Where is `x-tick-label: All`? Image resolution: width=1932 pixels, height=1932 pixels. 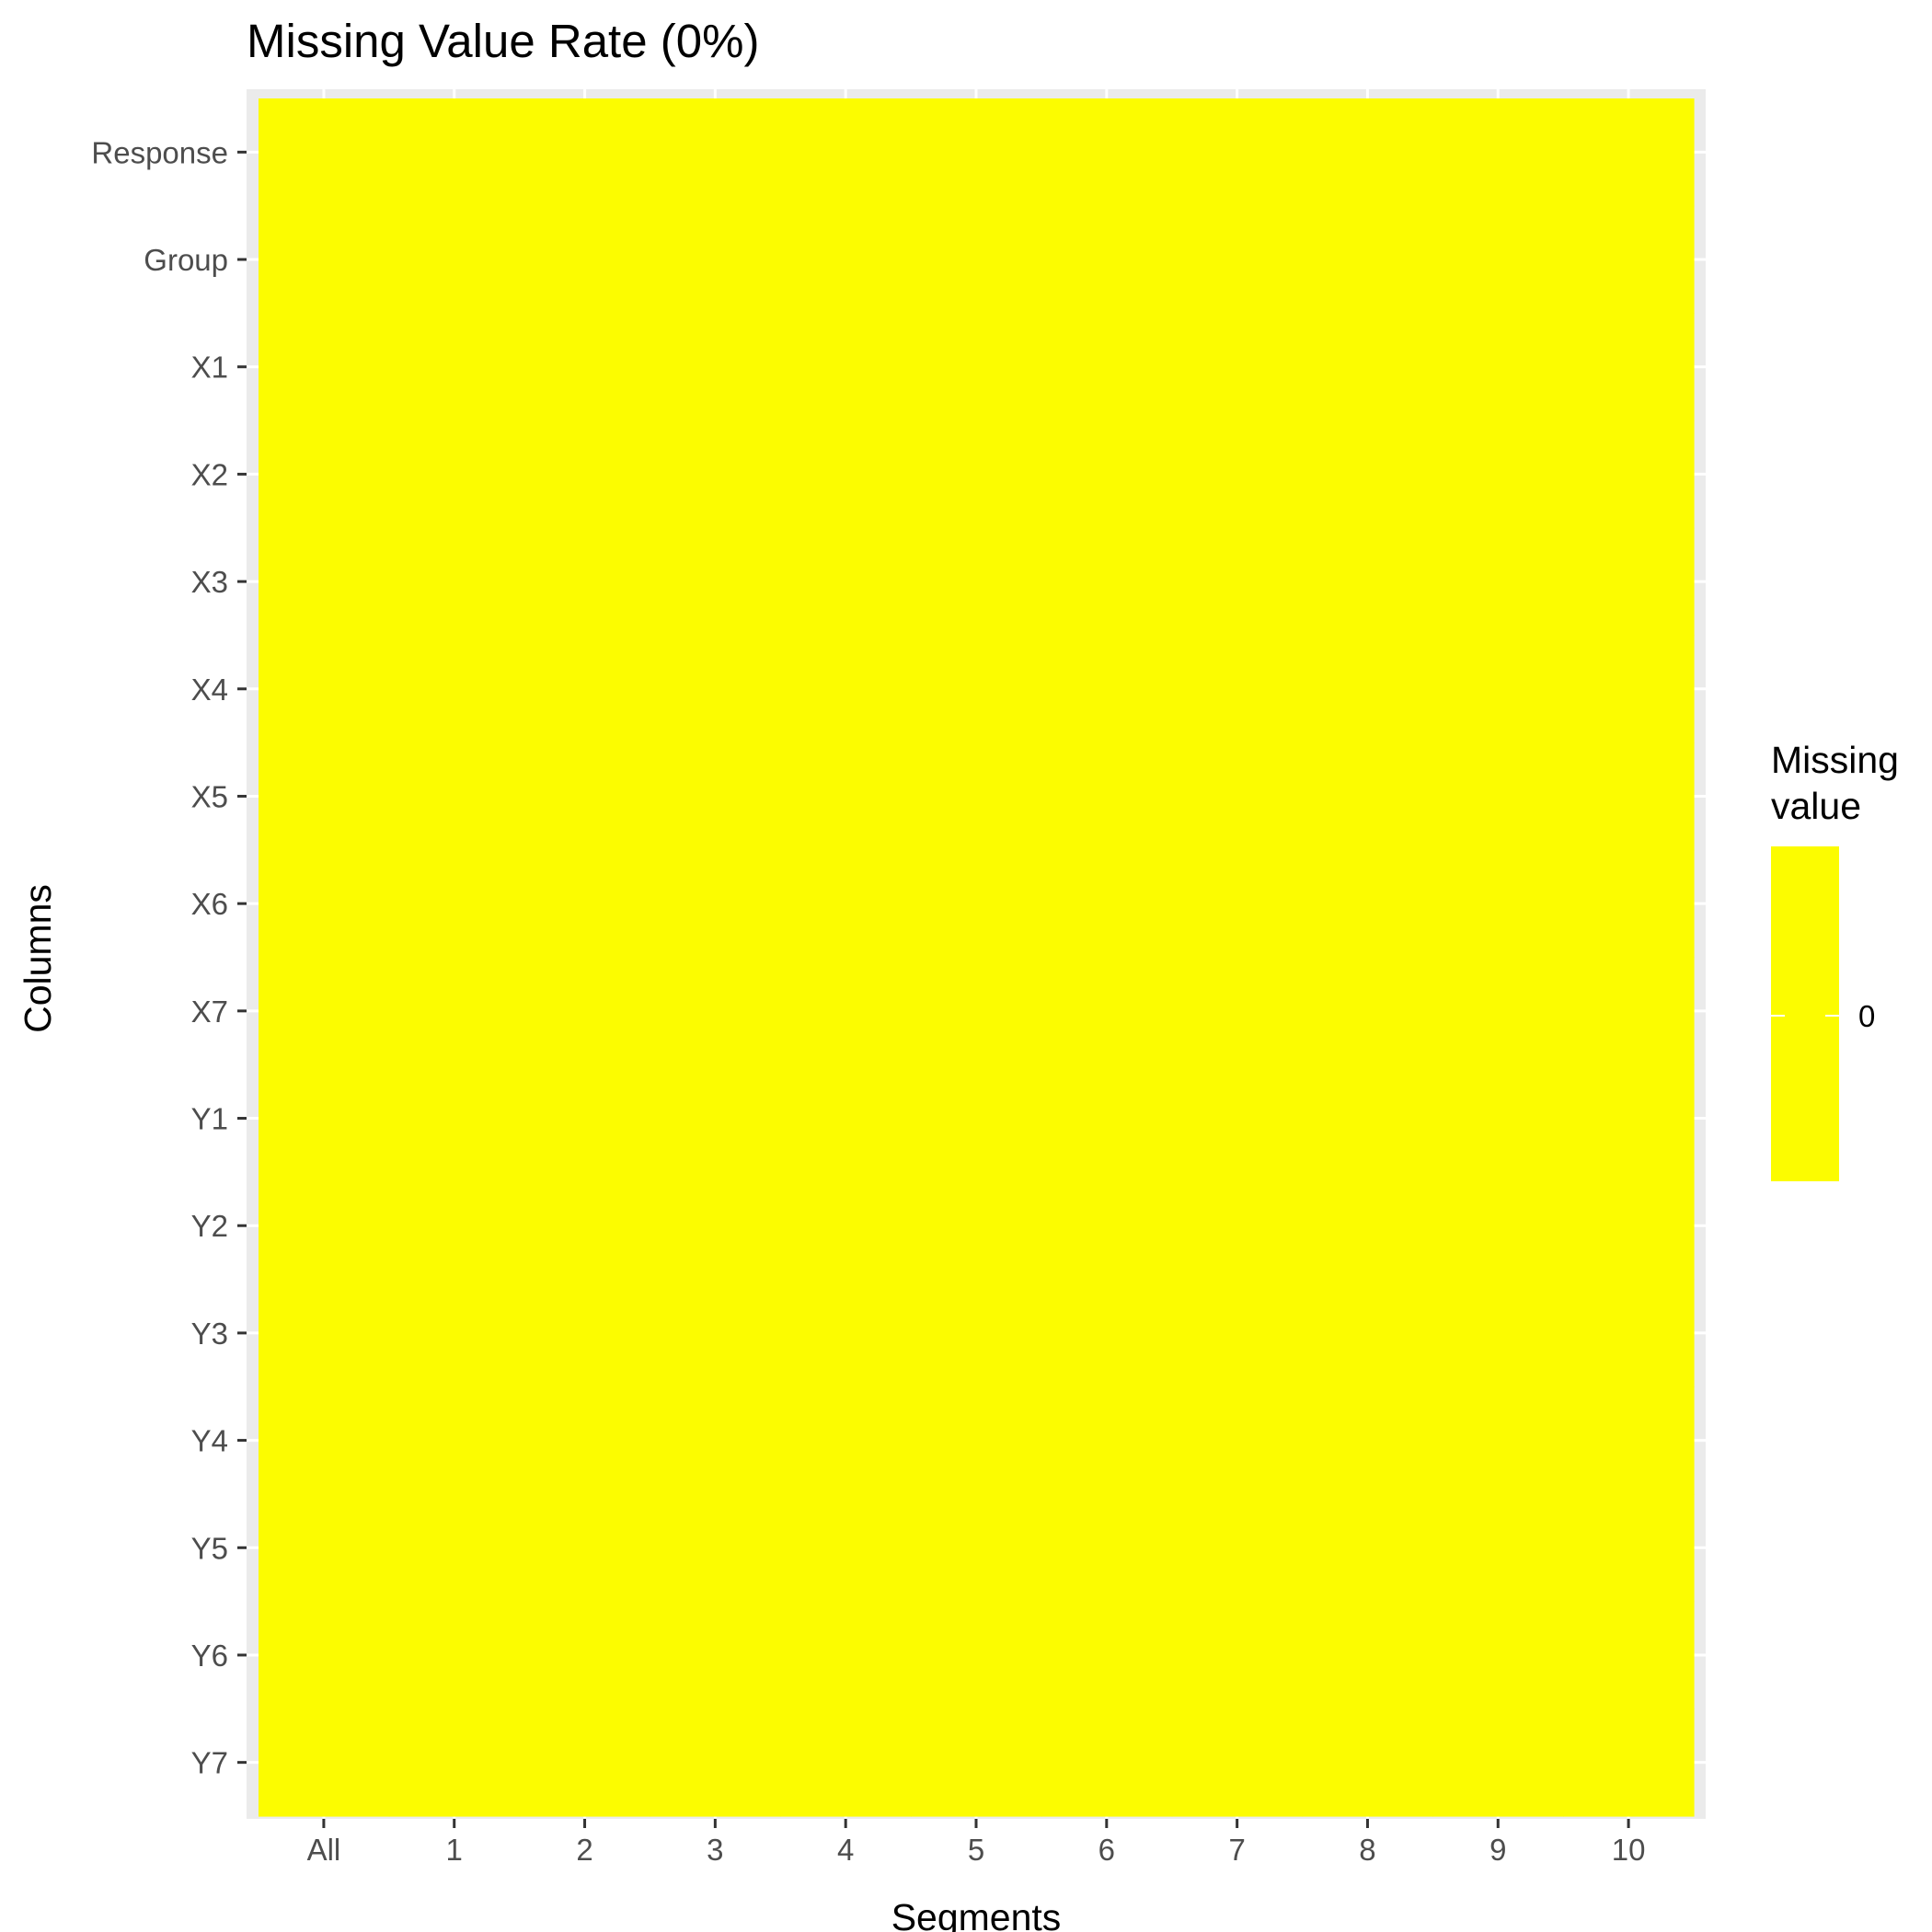
x-tick-label: All is located at coordinates (324, 1850).